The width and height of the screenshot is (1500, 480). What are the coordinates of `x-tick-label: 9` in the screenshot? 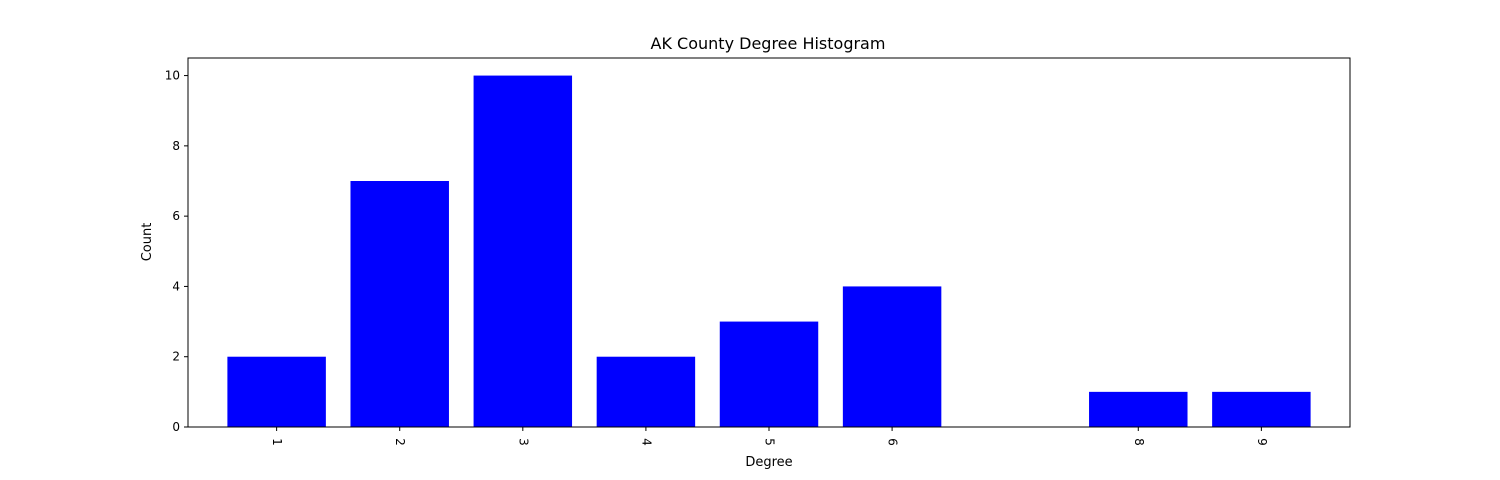 It's located at (1262, 442).